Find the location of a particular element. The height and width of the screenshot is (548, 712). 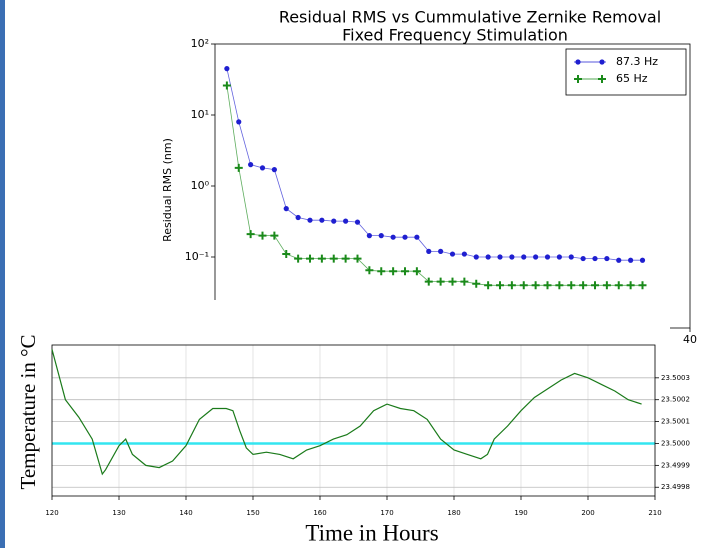

x-tick-label: 160 is located at coordinates (319, 513).